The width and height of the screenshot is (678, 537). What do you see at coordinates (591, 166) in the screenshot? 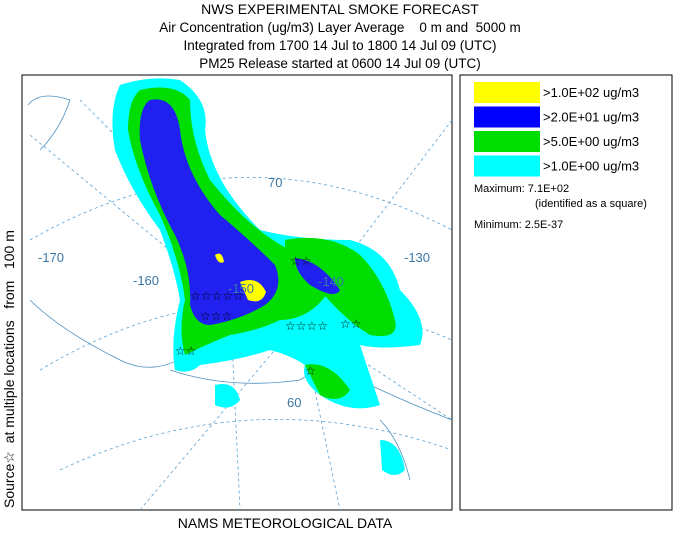
I see `legend-label: >1.0E+00 ug/m3` at bounding box center [591, 166].